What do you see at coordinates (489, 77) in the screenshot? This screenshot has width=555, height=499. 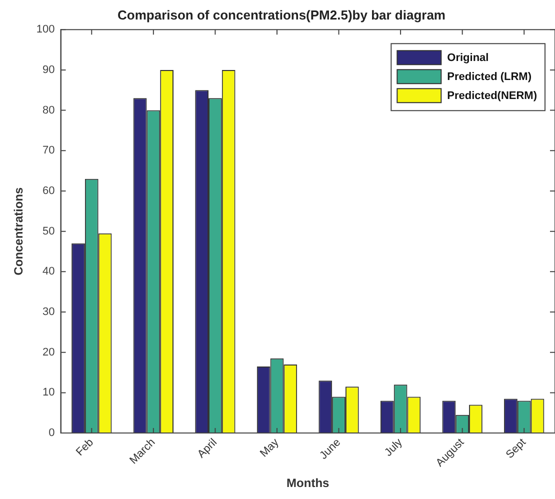 I see `legend-label: Predicted (LRM)` at bounding box center [489, 77].